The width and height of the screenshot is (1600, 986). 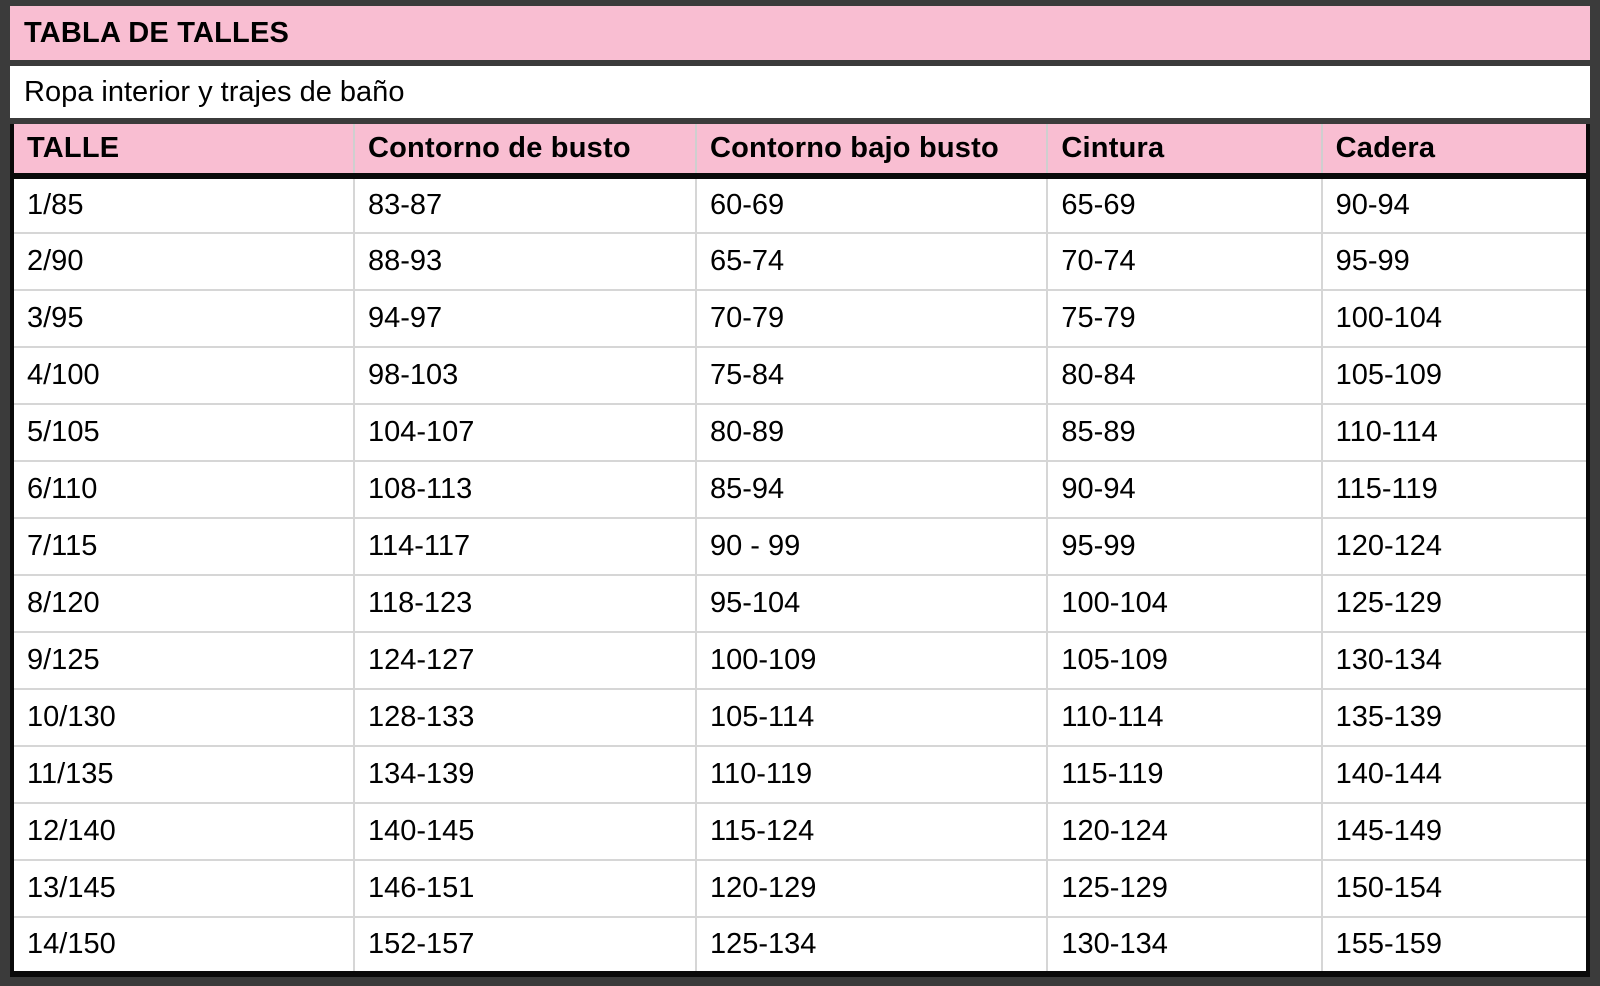 I want to click on table-cell: 114-117, so click(x=525, y=547).